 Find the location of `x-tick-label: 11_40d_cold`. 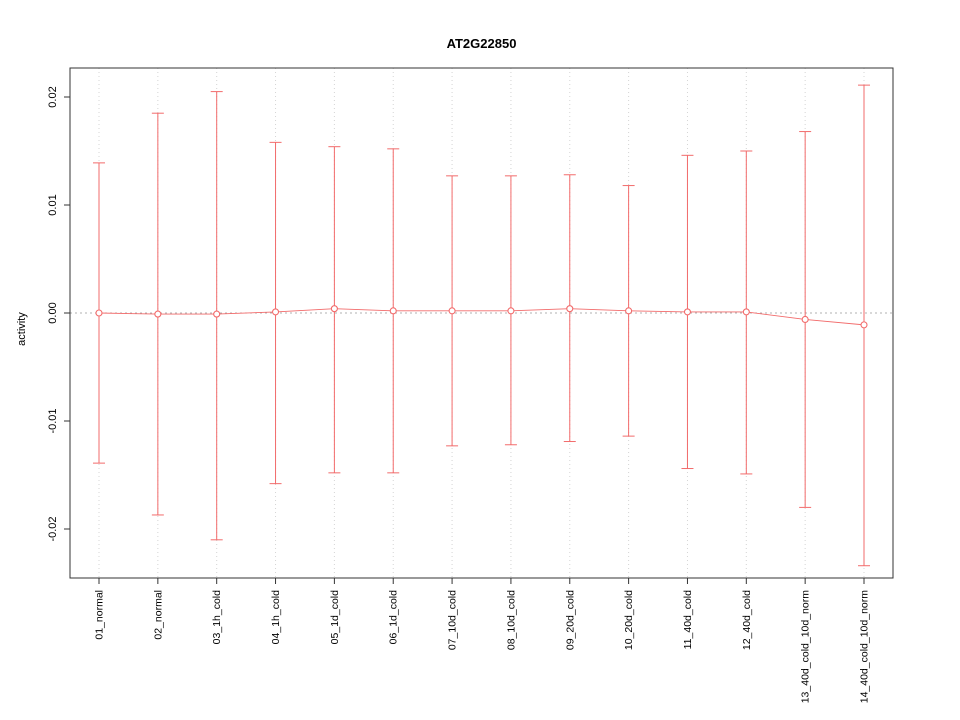

x-tick-label: 11_40d_cold is located at coordinates (688, 620).